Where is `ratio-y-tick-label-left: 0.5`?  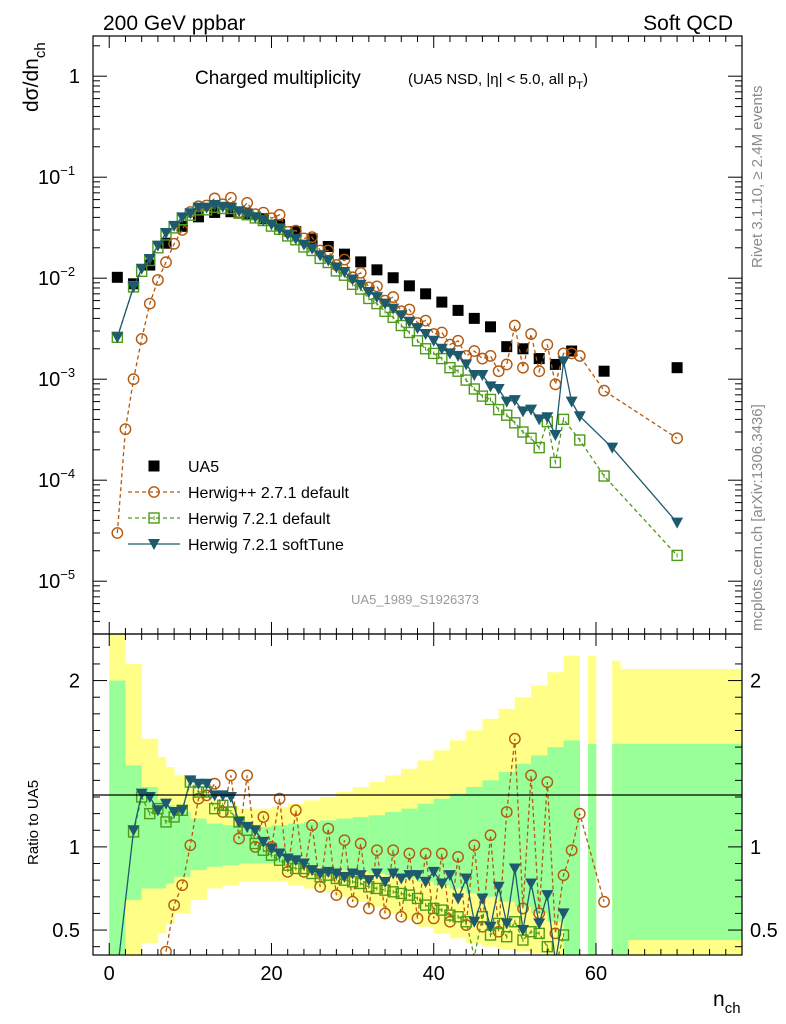 ratio-y-tick-label-left: 0.5 is located at coordinates (66, 931).